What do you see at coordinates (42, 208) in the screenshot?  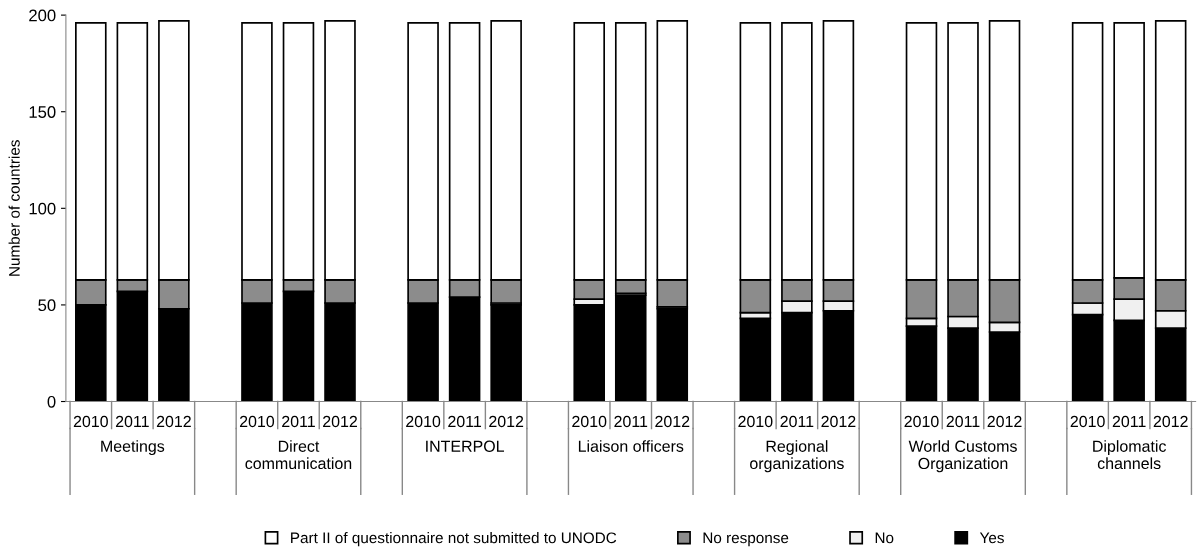 I see `y-tick-label: 100` at bounding box center [42, 208].